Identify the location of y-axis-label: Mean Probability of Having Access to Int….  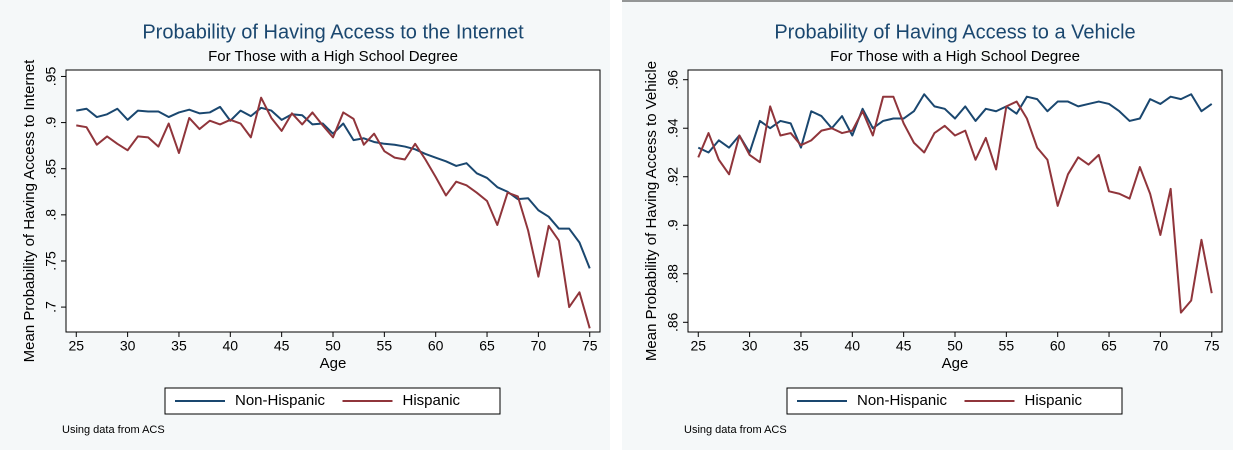
(29, 210).